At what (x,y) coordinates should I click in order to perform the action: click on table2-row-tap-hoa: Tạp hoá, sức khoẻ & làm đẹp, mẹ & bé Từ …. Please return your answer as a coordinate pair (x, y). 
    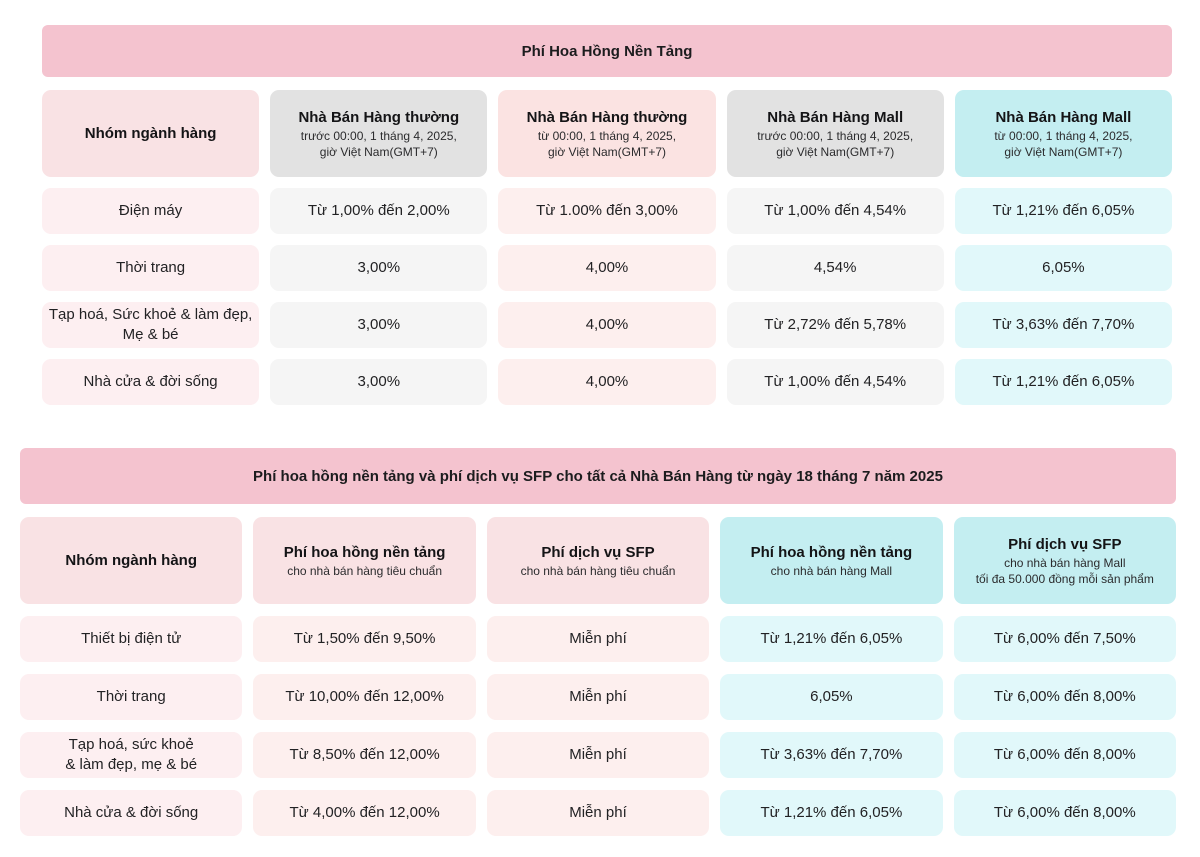
    Looking at the image, I should click on (598, 755).